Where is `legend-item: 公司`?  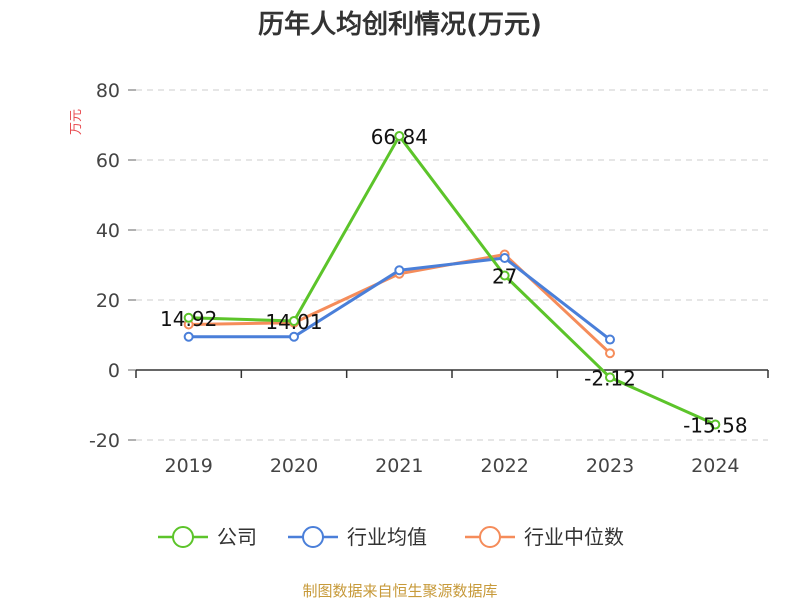 legend-item: 公司 is located at coordinates (207, 537).